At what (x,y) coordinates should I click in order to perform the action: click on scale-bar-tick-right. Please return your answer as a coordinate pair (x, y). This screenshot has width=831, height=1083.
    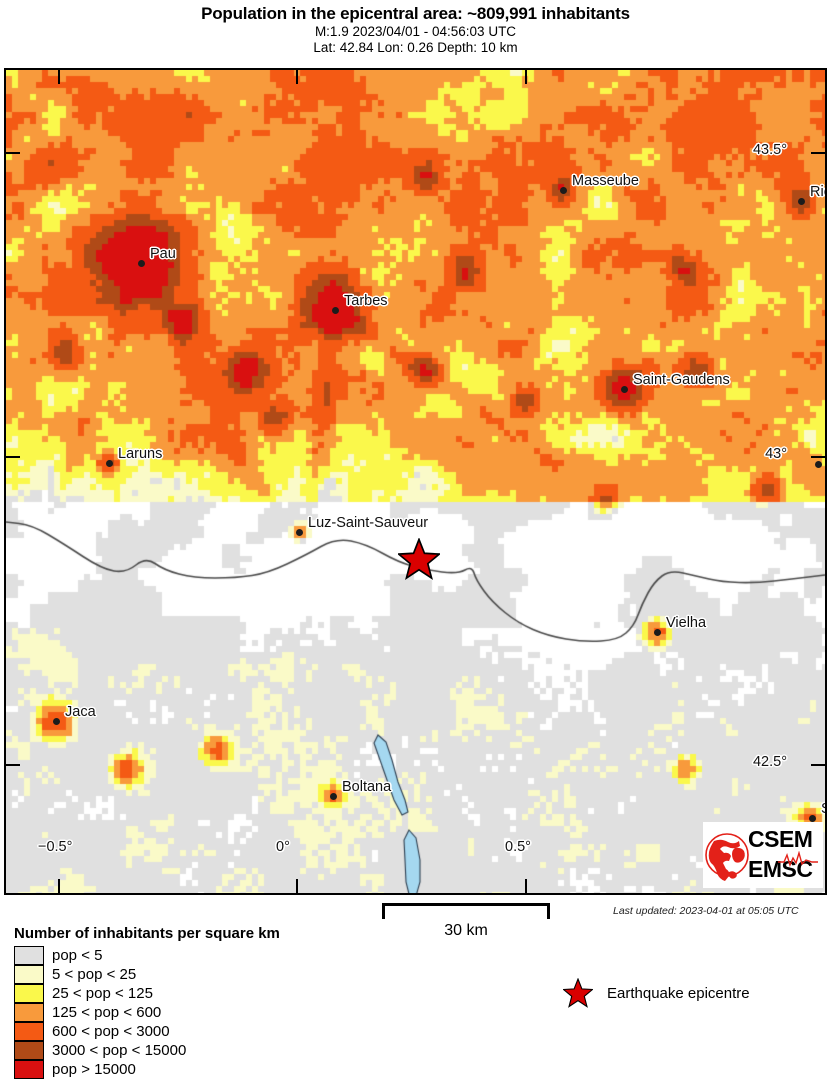
    Looking at the image, I should click on (548, 911).